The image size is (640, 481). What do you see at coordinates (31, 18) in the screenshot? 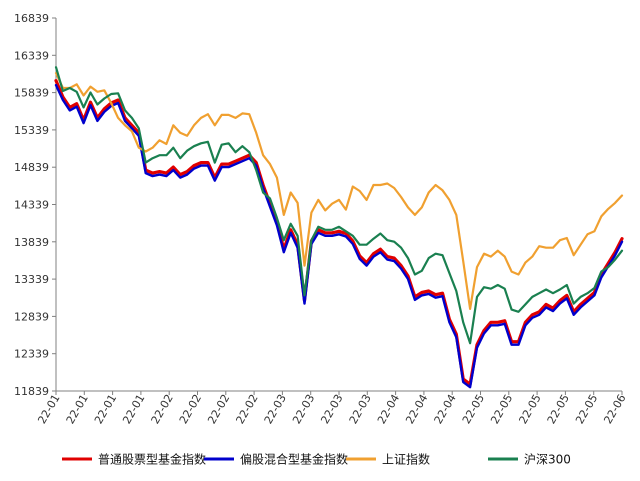
I see `y-tick-label: 16839` at bounding box center [31, 18].